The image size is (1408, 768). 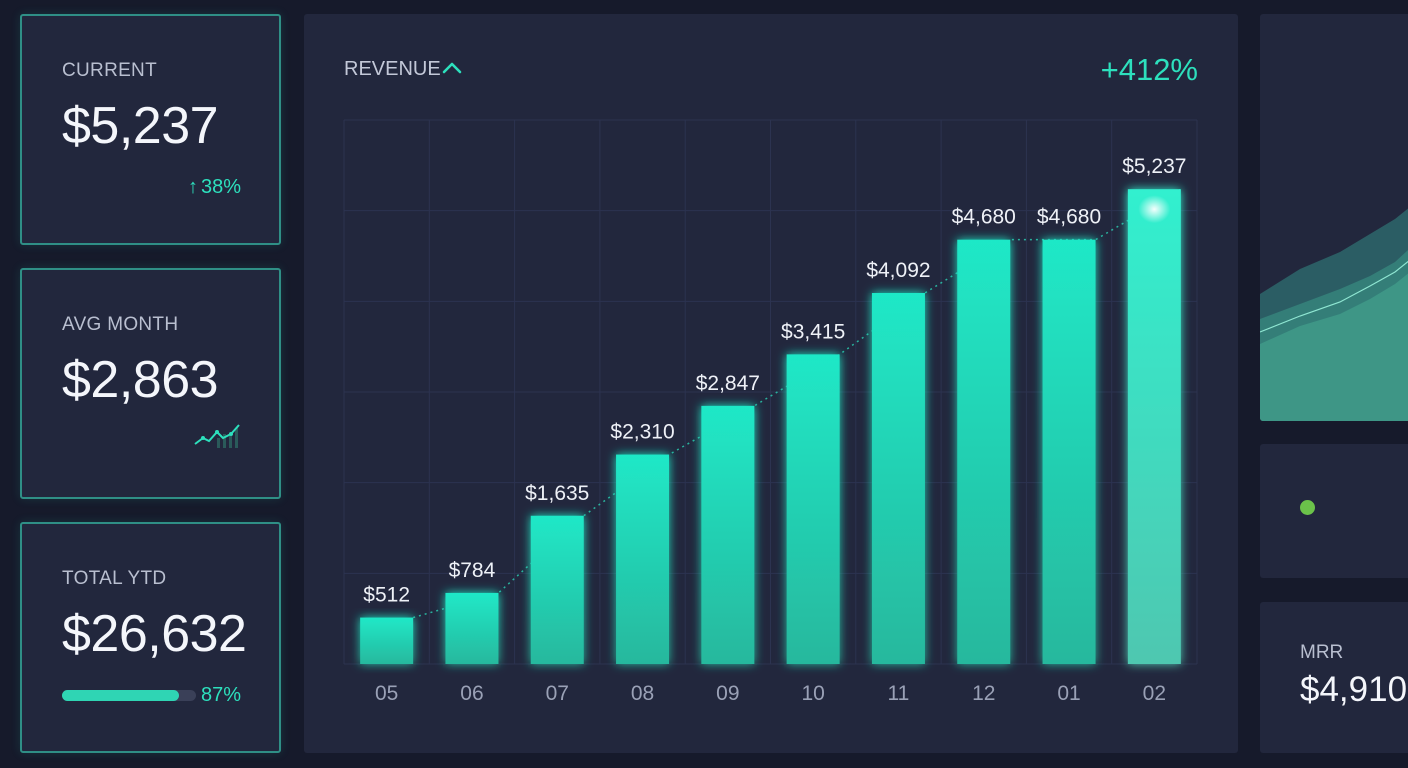 I want to click on x-tick-label: 01, so click(x=1068, y=693).